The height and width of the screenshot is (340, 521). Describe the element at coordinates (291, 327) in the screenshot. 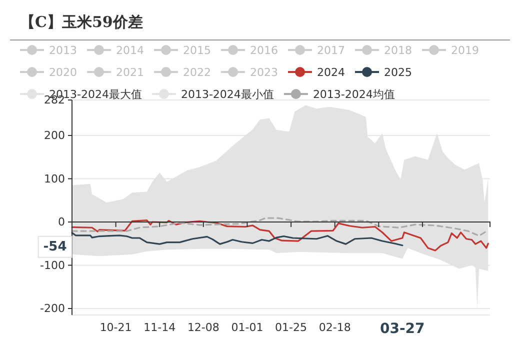

I see `x-tick-label: 01-25` at that location.